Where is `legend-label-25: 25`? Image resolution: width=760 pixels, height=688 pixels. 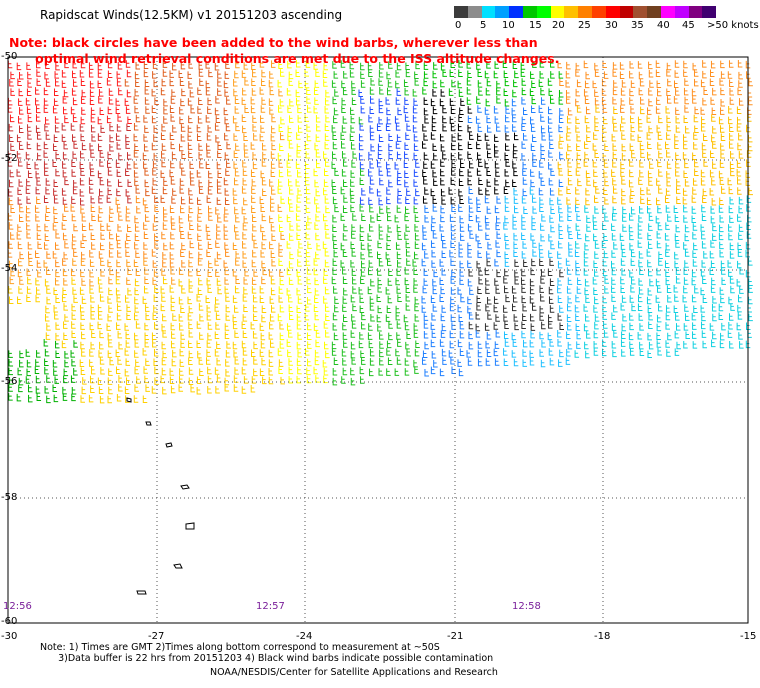
legend-label-25: 25 is located at coordinates (584, 25).